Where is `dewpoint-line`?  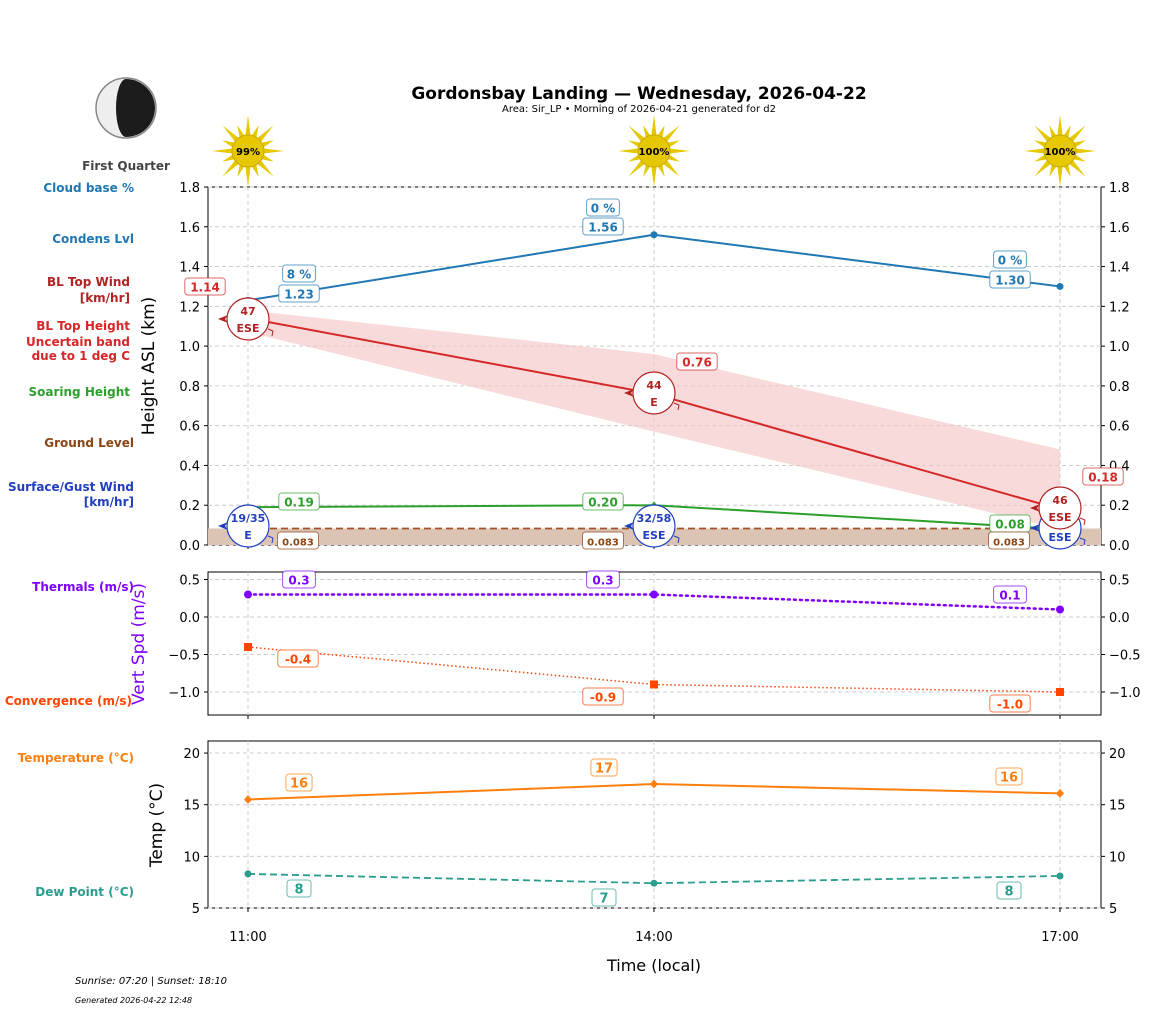 dewpoint-line is located at coordinates (654, 879).